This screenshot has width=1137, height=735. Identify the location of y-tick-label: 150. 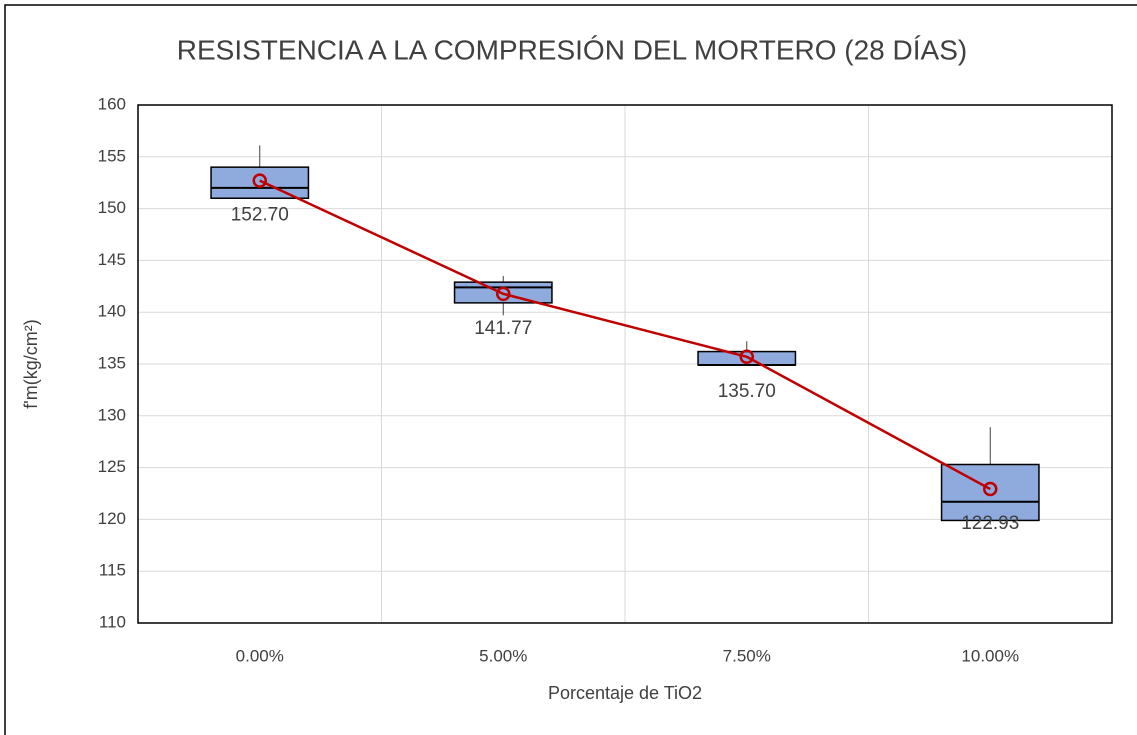
(112, 207).